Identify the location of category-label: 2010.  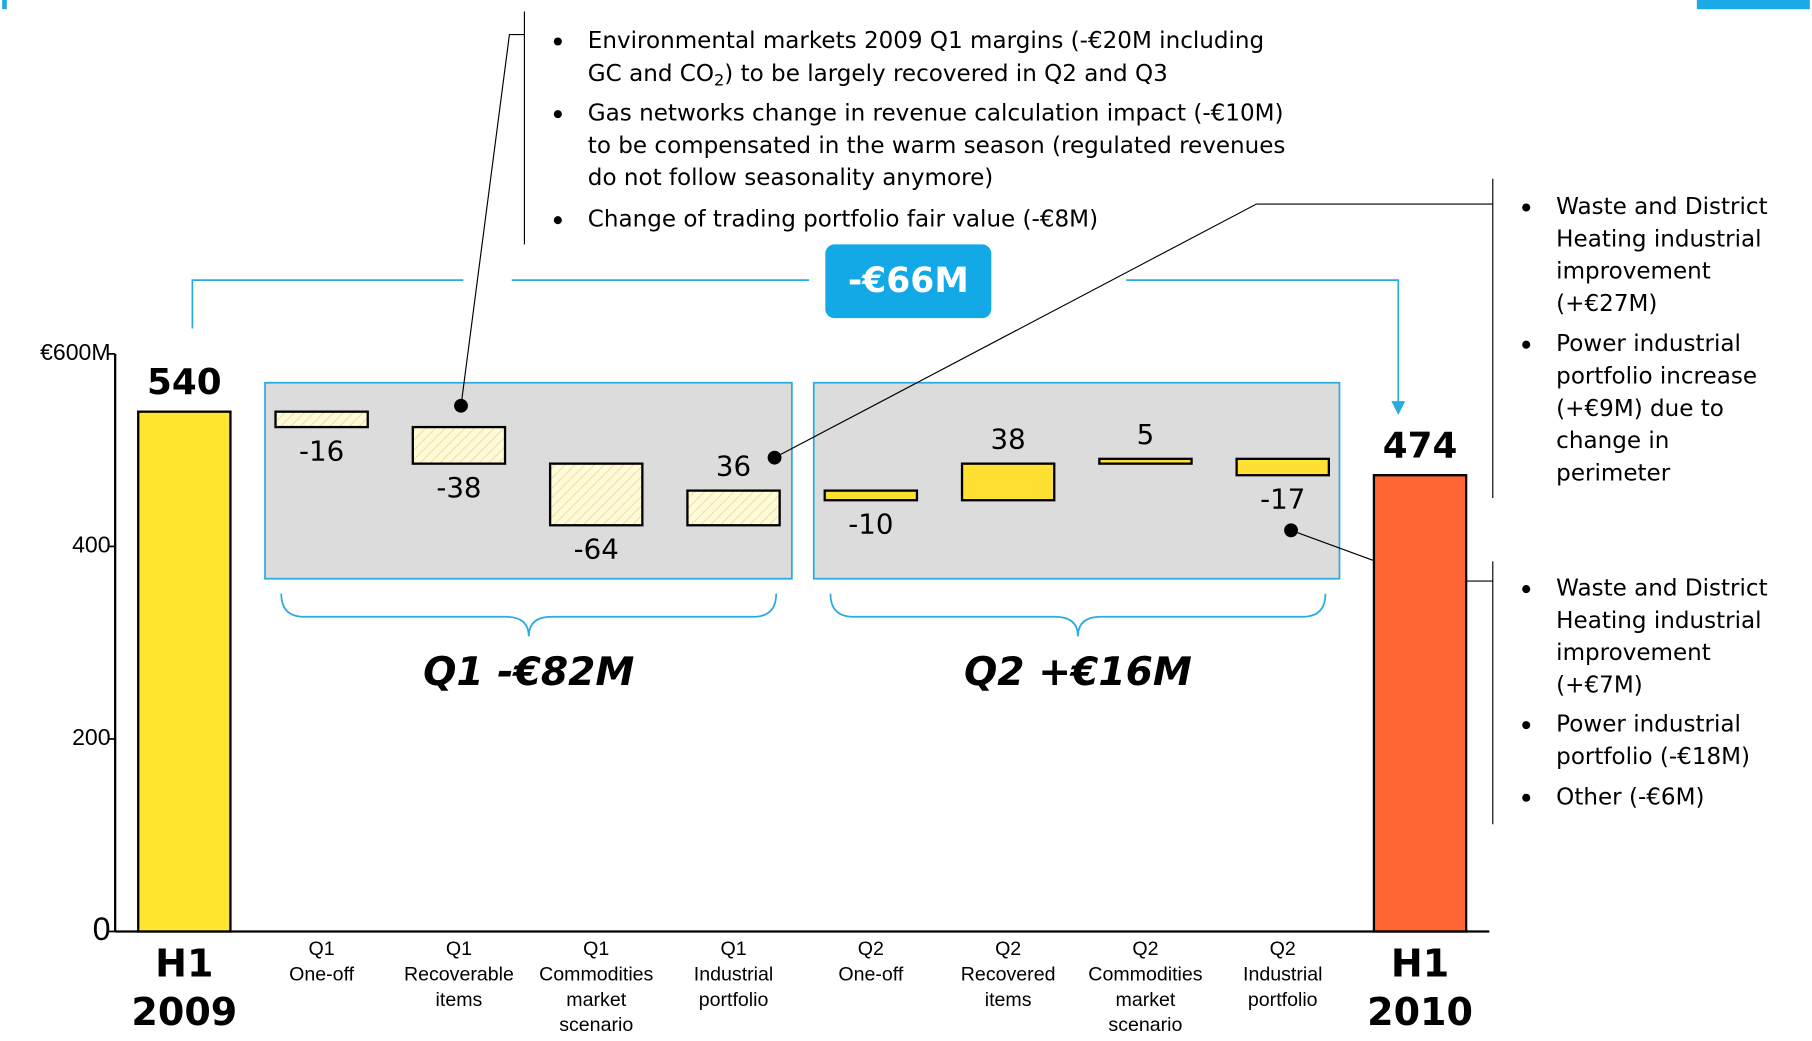
(1420, 1012).